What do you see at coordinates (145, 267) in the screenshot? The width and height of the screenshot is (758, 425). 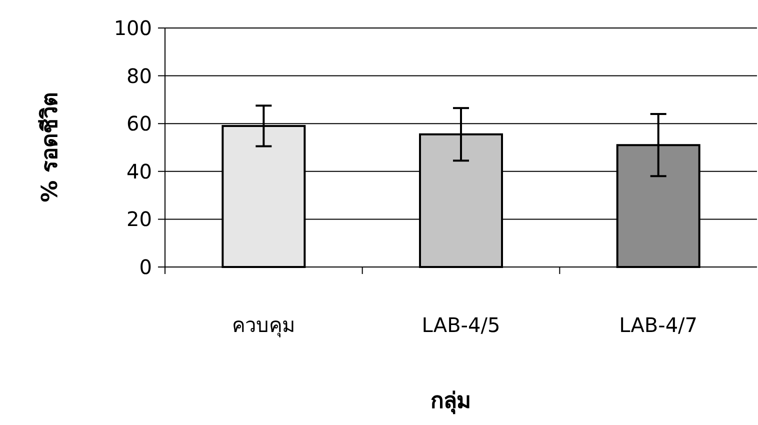 I see `y-tick-label: 0` at bounding box center [145, 267].